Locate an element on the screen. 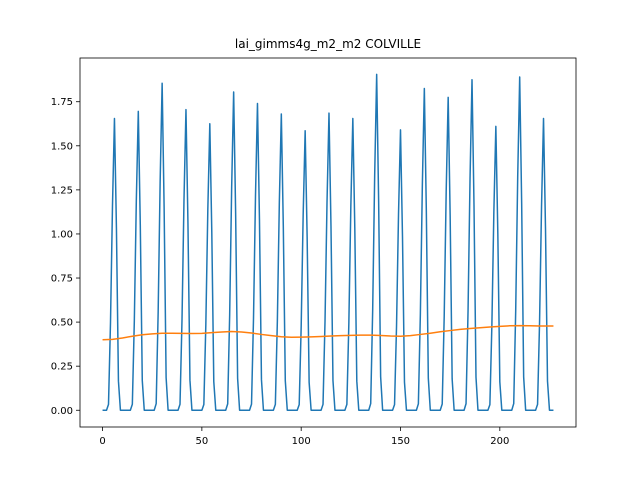 The height and width of the screenshot is (480, 640). x-tick-label: 100 is located at coordinates (301, 441).